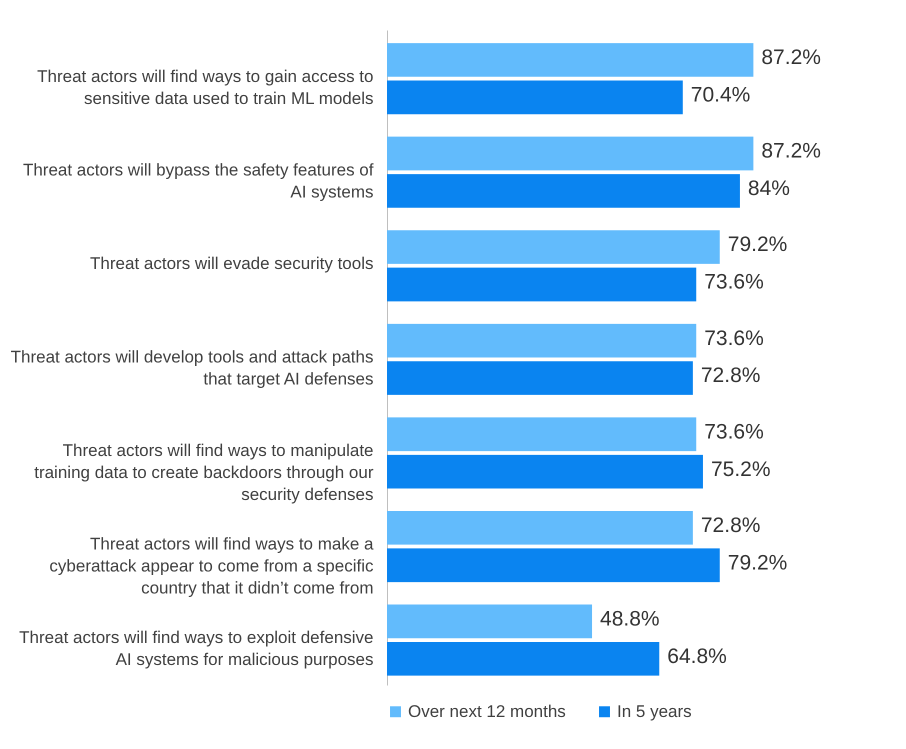 The height and width of the screenshot is (749, 906). What do you see at coordinates (740, 469) in the screenshot?
I see `data-label: 75.2%` at bounding box center [740, 469].